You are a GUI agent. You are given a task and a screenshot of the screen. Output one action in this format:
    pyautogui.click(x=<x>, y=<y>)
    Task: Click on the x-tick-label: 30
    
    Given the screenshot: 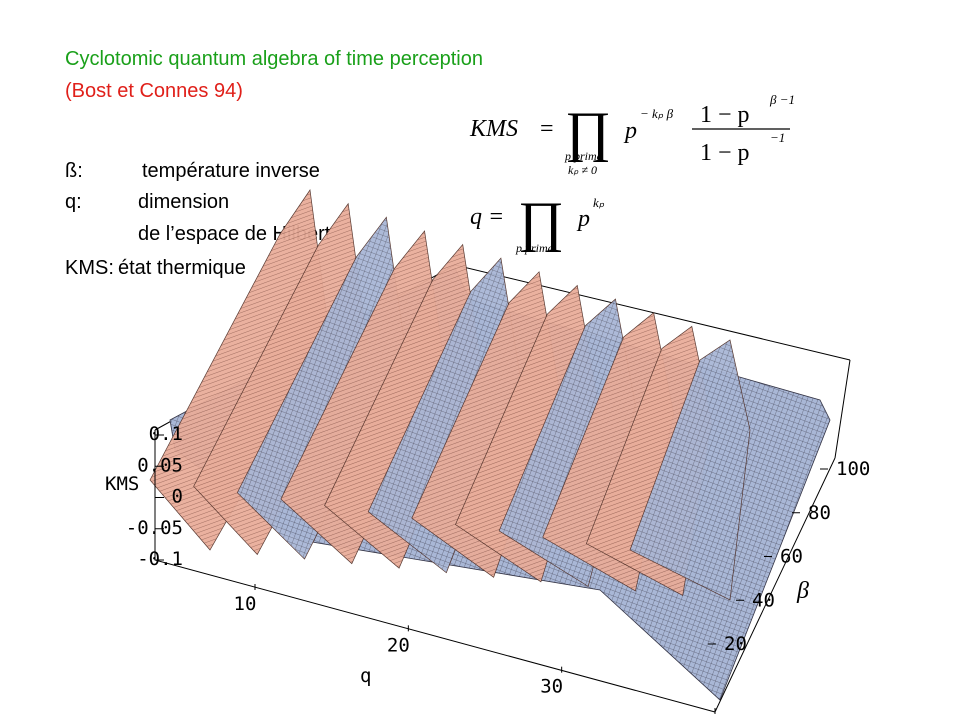 What is the action you would take?
    pyautogui.click(x=551, y=687)
    